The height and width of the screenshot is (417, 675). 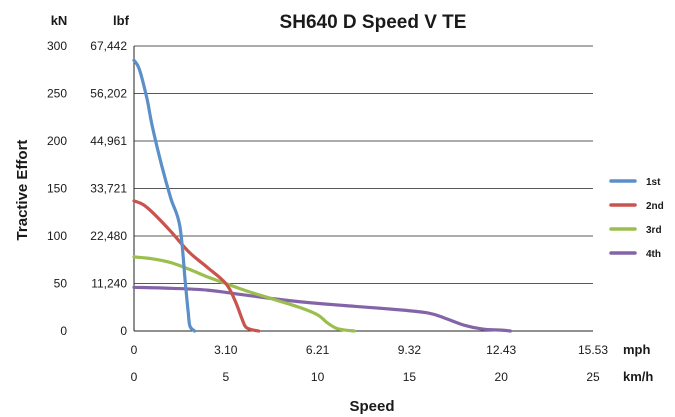 I want to click on x-tick-mph-2: 6.21, so click(x=318, y=350).